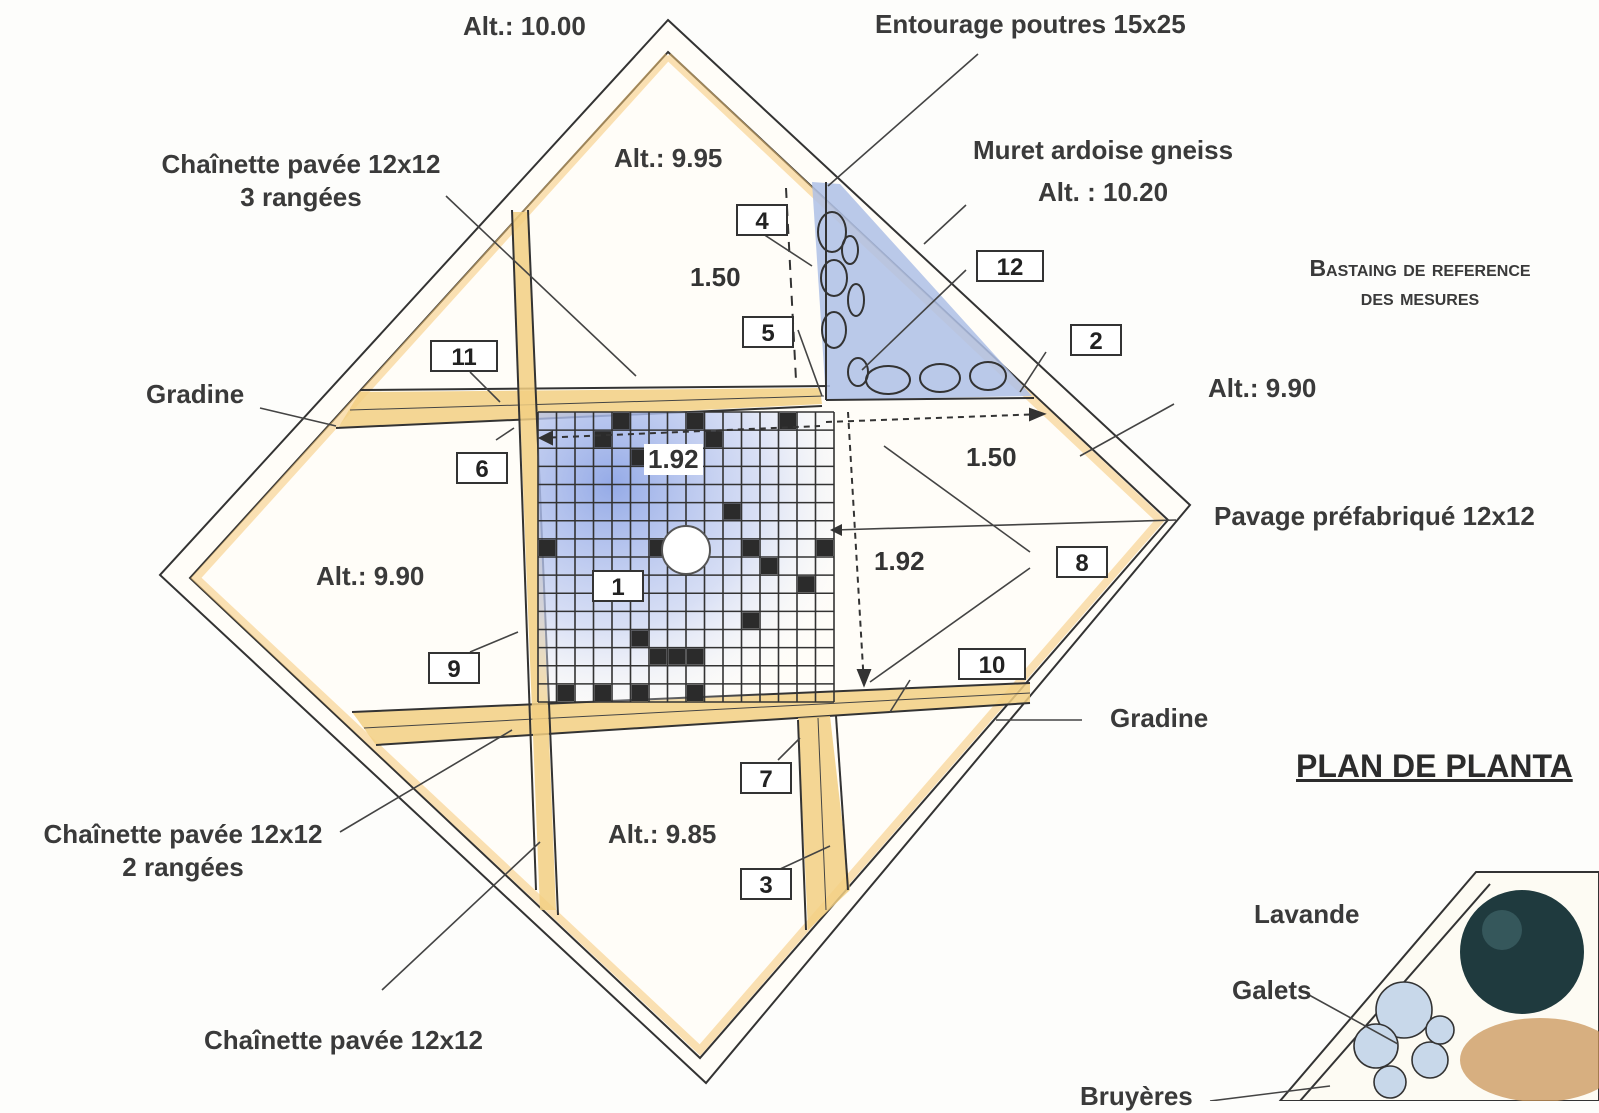  I want to click on marker-2: 2, so click(1096, 340).